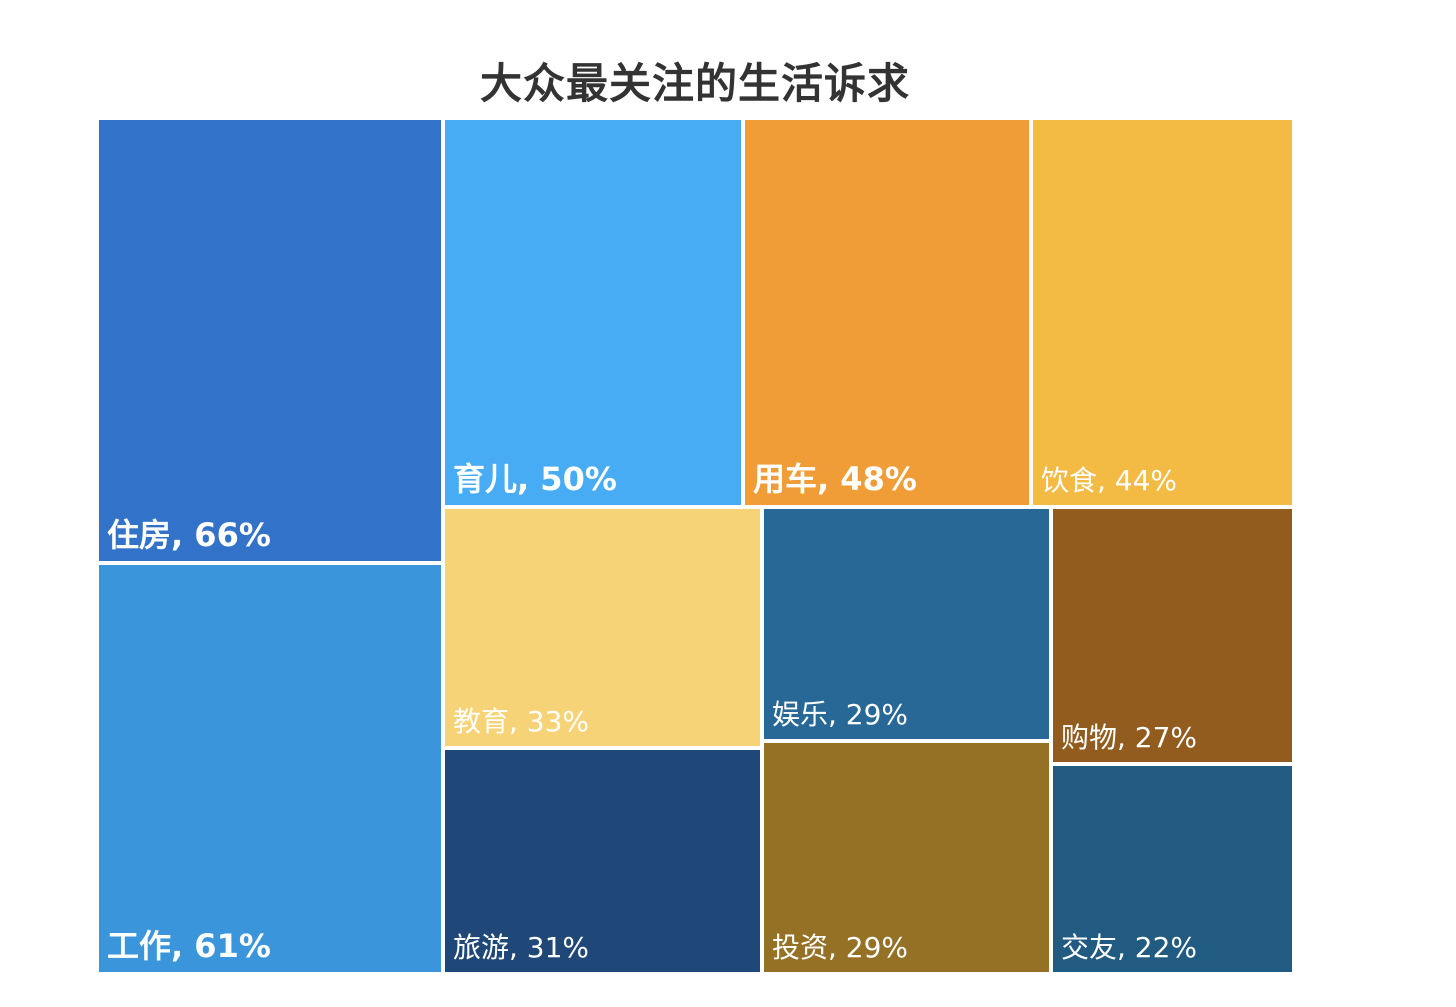 This screenshot has height=1007, width=1456. I want to click on treemap-tile-label: 用车, 48%, so click(835, 479).